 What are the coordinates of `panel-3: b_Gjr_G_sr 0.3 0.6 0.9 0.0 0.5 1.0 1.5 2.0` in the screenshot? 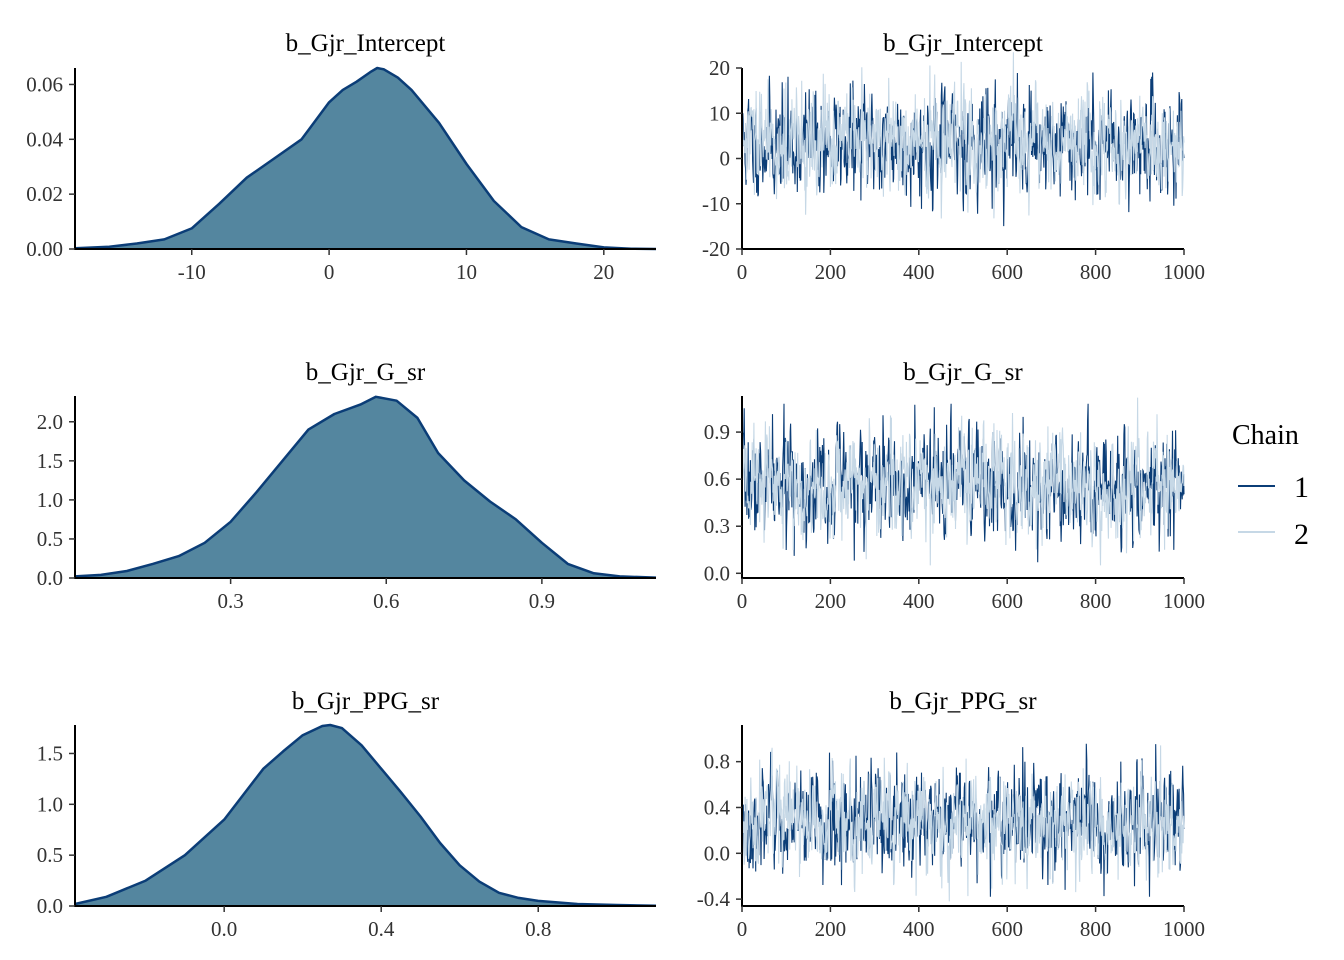 It's located at (347, 486).